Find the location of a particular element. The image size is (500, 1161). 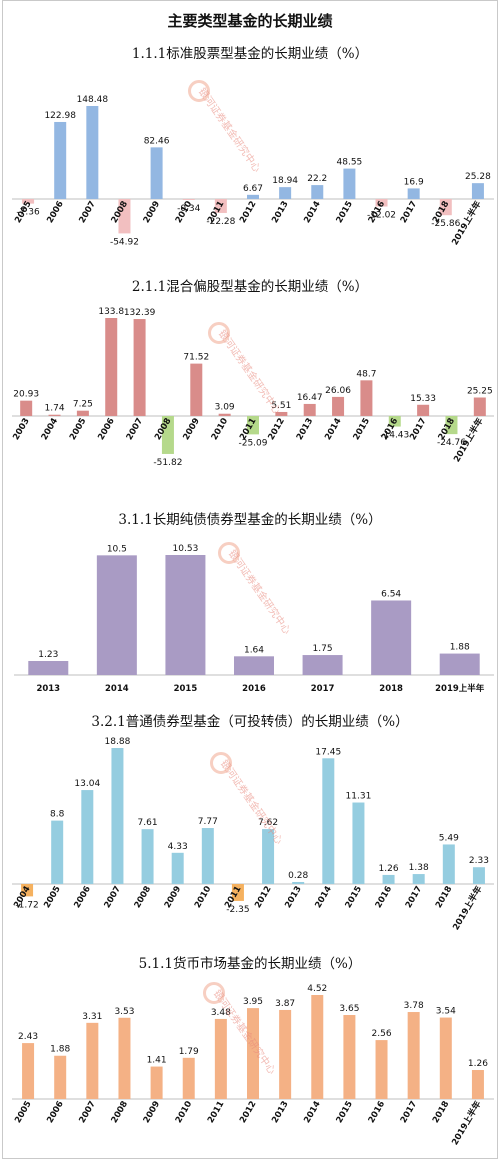

data-label: 13.04 is located at coordinates (87, 784).